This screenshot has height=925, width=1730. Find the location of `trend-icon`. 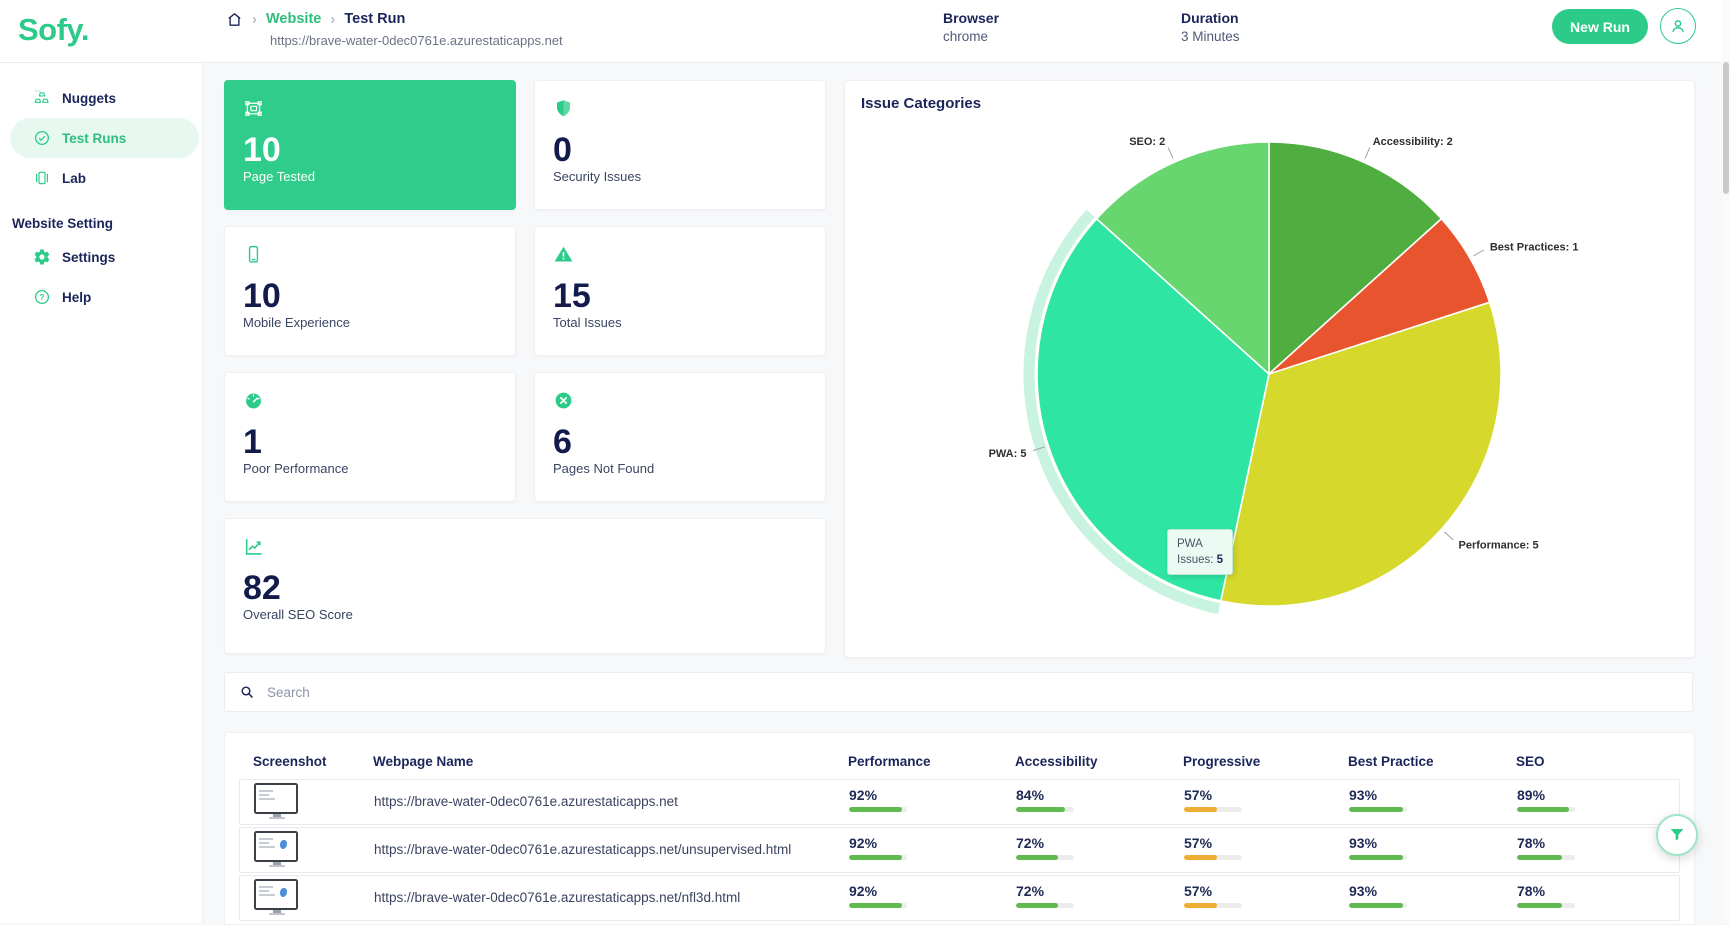

trend-icon is located at coordinates (525, 546).